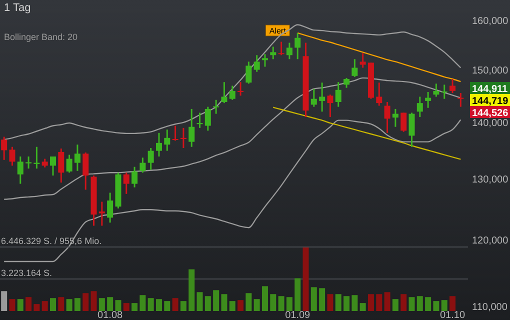 This screenshot has height=320, width=510. What do you see at coordinates (490, 241) in the screenshot?
I see `y-tick-label: 120,000` at bounding box center [490, 241].